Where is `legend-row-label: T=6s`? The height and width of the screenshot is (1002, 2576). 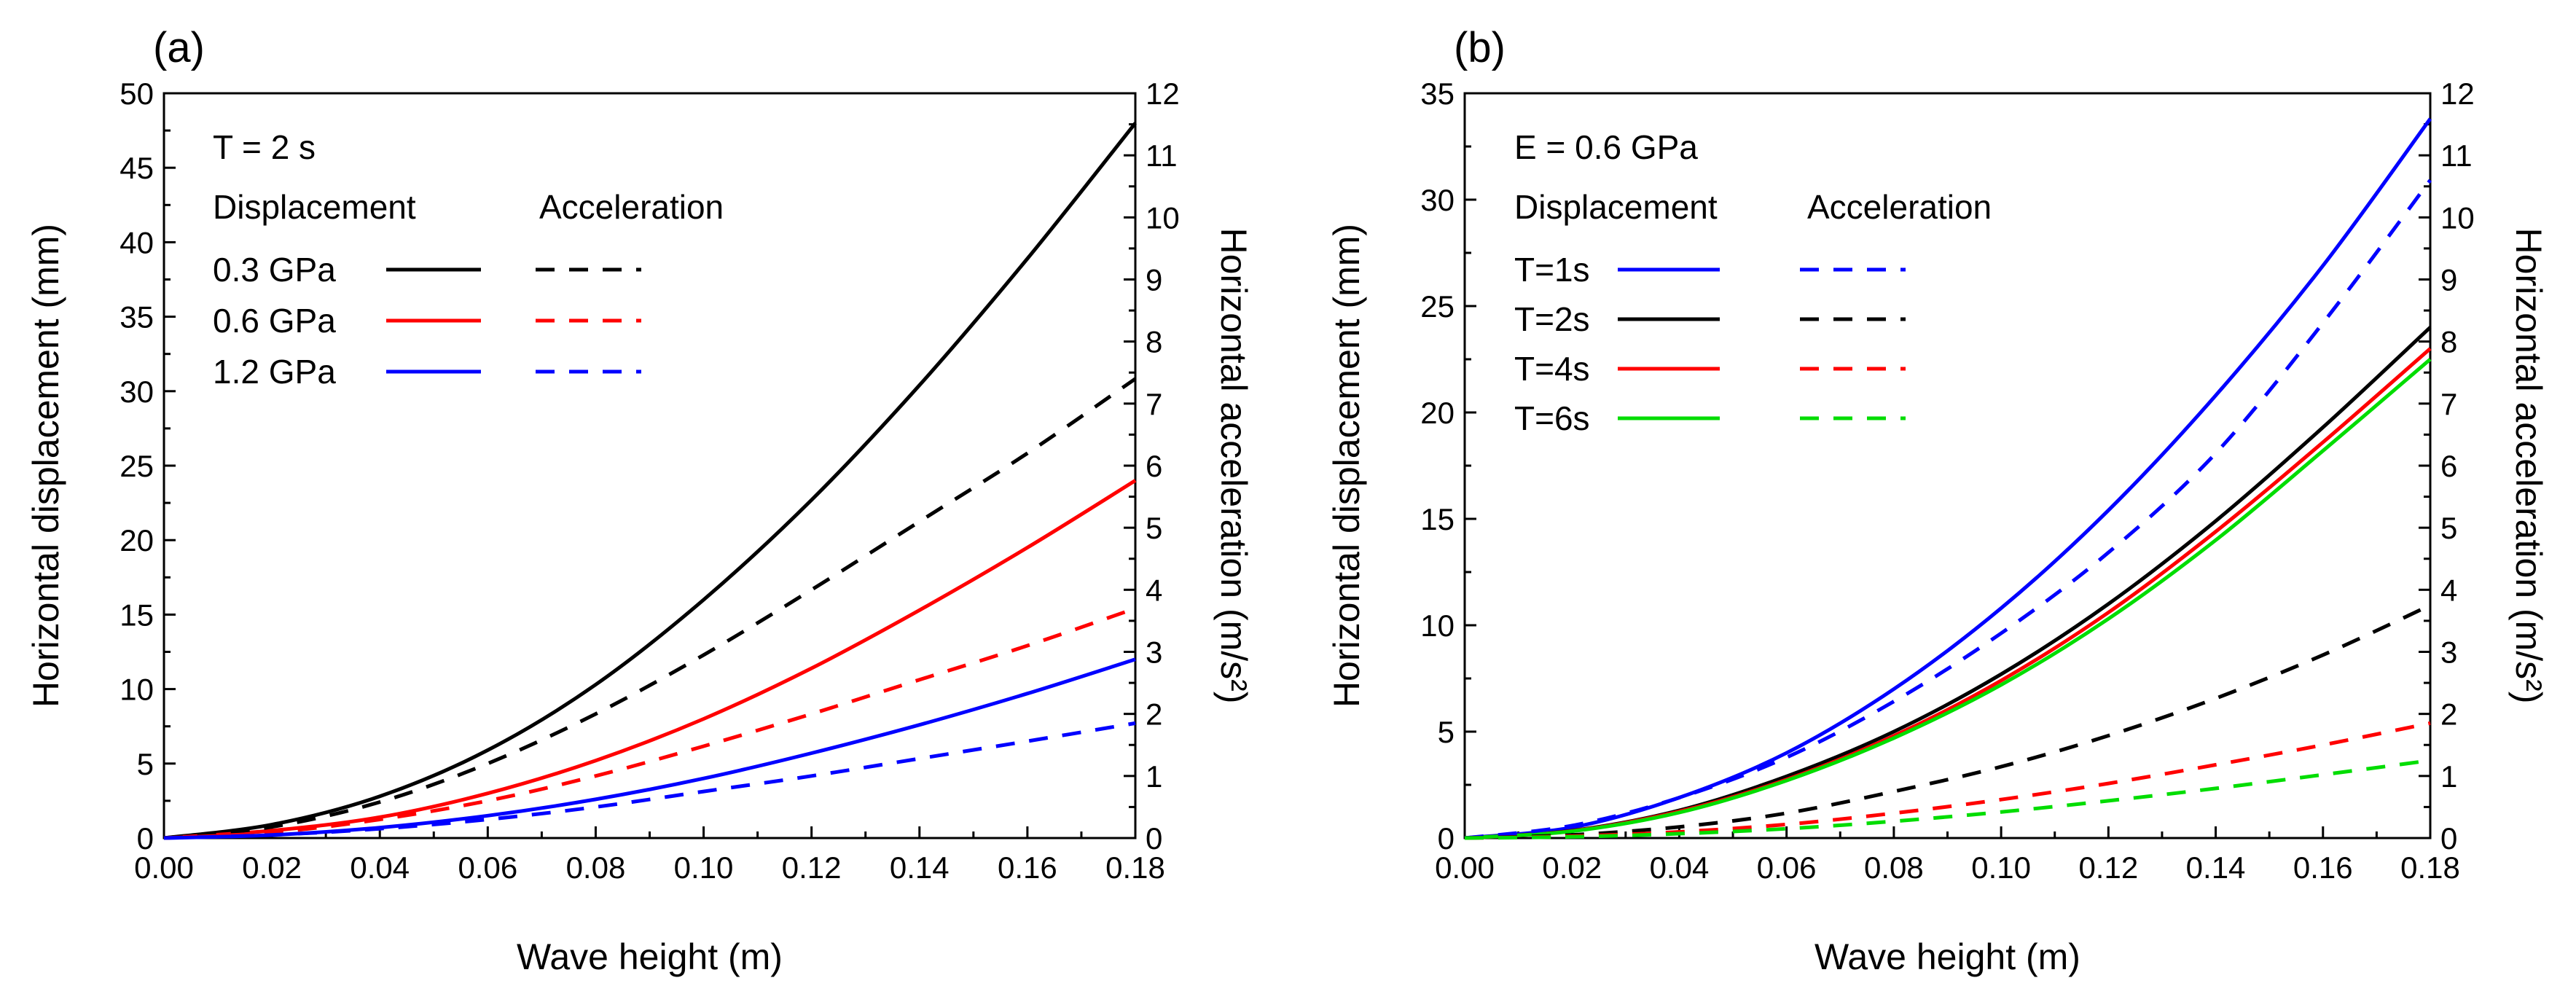
legend-row-label: T=6s is located at coordinates (1552, 418).